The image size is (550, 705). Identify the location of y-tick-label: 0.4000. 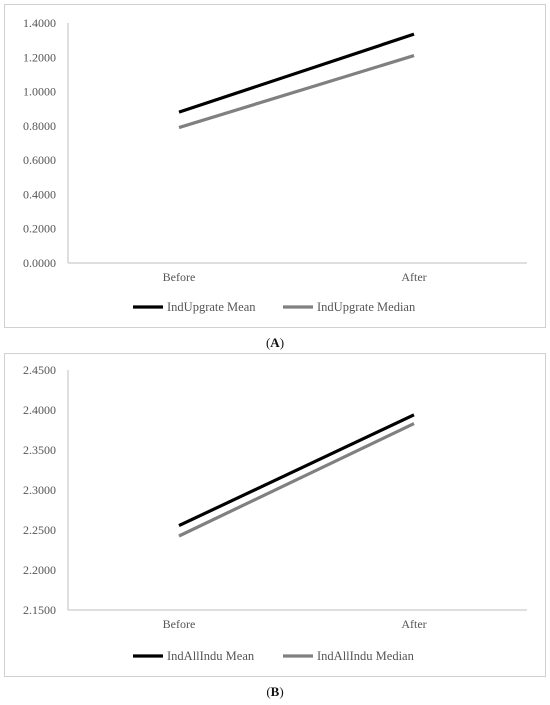
(39, 194).